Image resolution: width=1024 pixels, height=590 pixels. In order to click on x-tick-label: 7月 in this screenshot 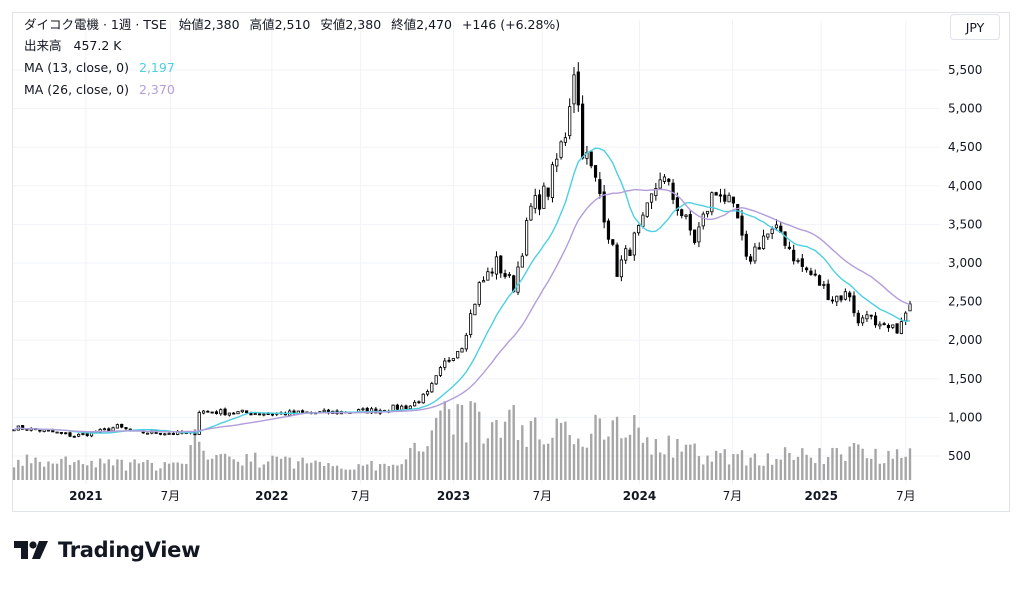, I will do `click(542, 496)`.